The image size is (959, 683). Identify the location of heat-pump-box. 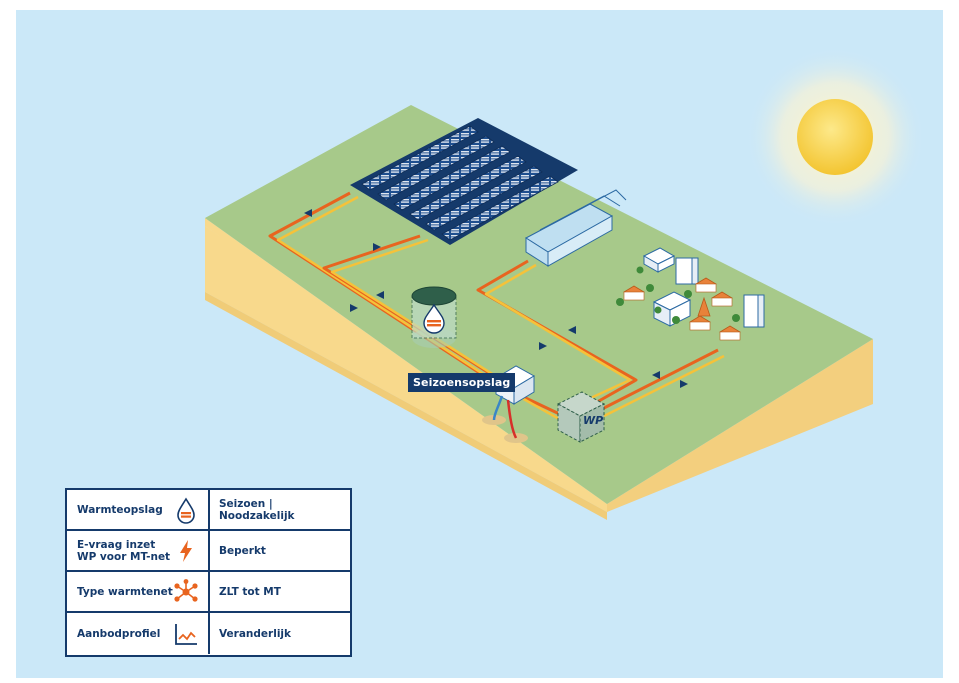
(581, 417).